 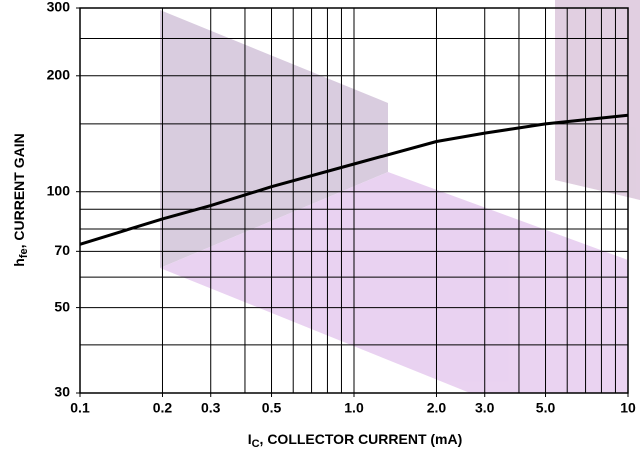 What do you see at coordinates (250, 439) in the screenshot?
I see `x-title-main: I` at bounding box center [250, 439].